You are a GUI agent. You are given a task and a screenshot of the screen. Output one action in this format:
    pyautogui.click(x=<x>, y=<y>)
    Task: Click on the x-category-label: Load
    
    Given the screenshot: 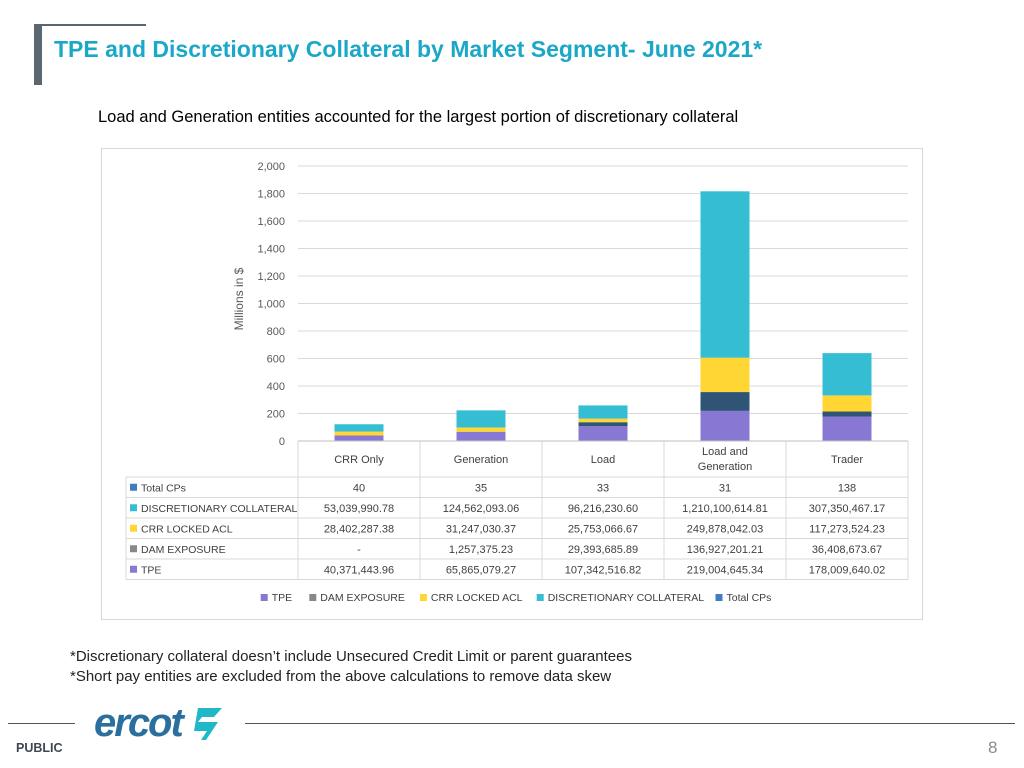 What is the action you would take?
    pyautogui.click(x=603, y=460)
    